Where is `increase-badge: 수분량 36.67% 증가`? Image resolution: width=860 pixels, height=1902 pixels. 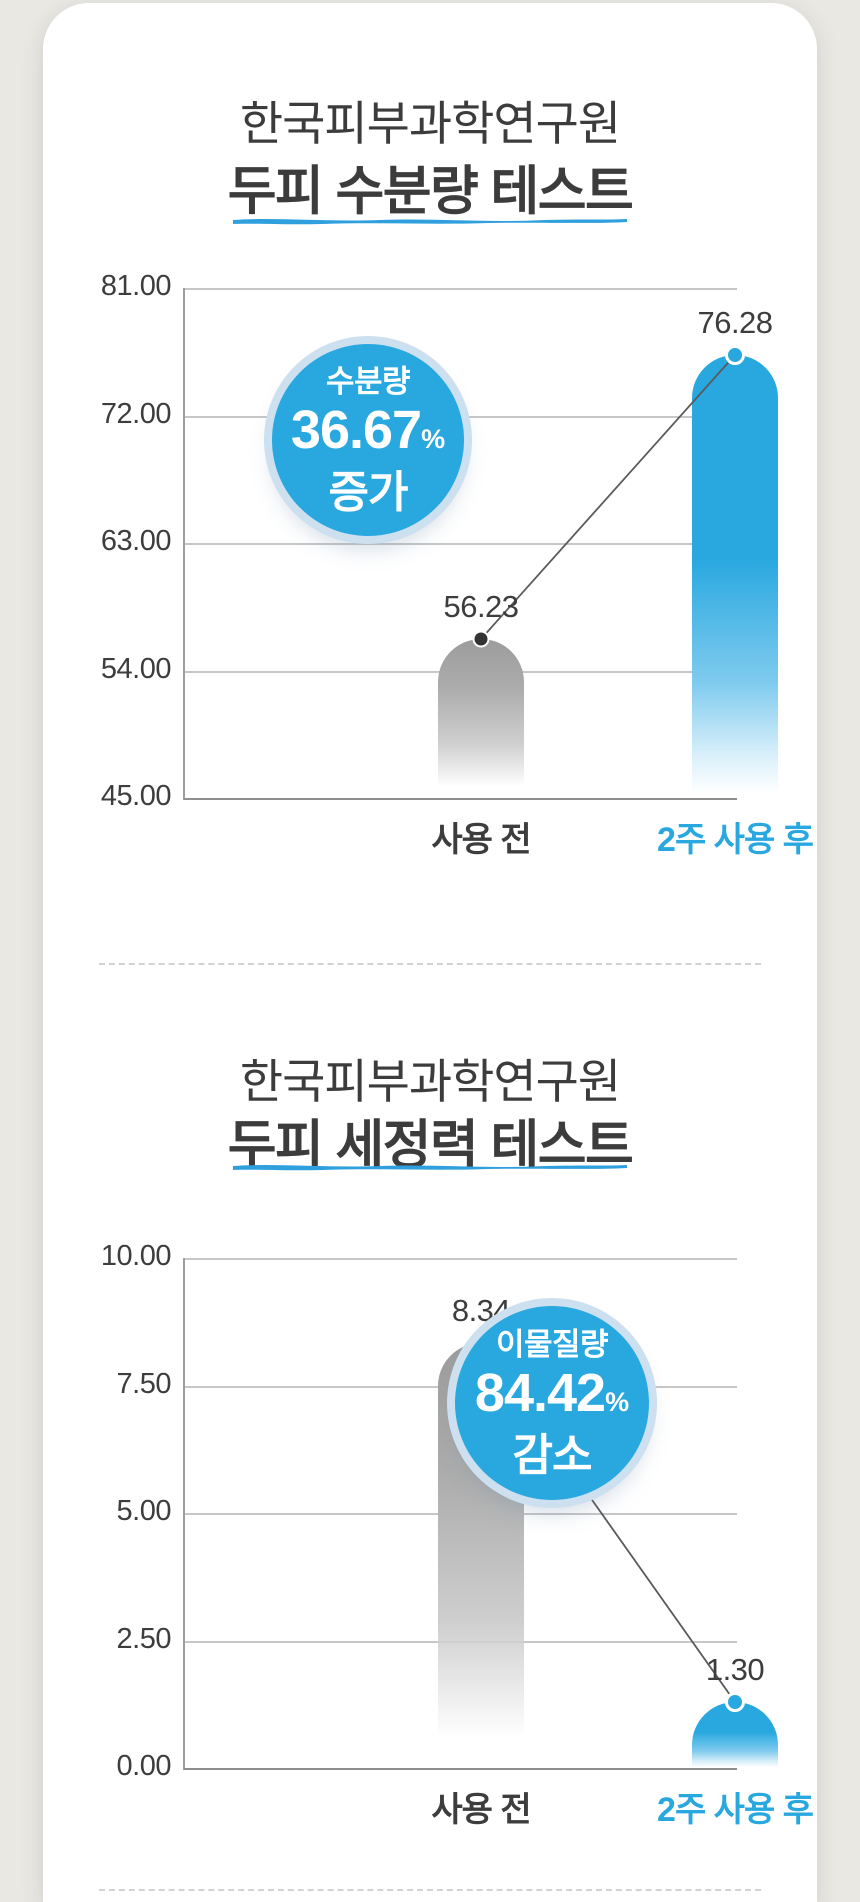 increase-badge: 수분량 36.67% 증가 is located at coordinates (368, 440).